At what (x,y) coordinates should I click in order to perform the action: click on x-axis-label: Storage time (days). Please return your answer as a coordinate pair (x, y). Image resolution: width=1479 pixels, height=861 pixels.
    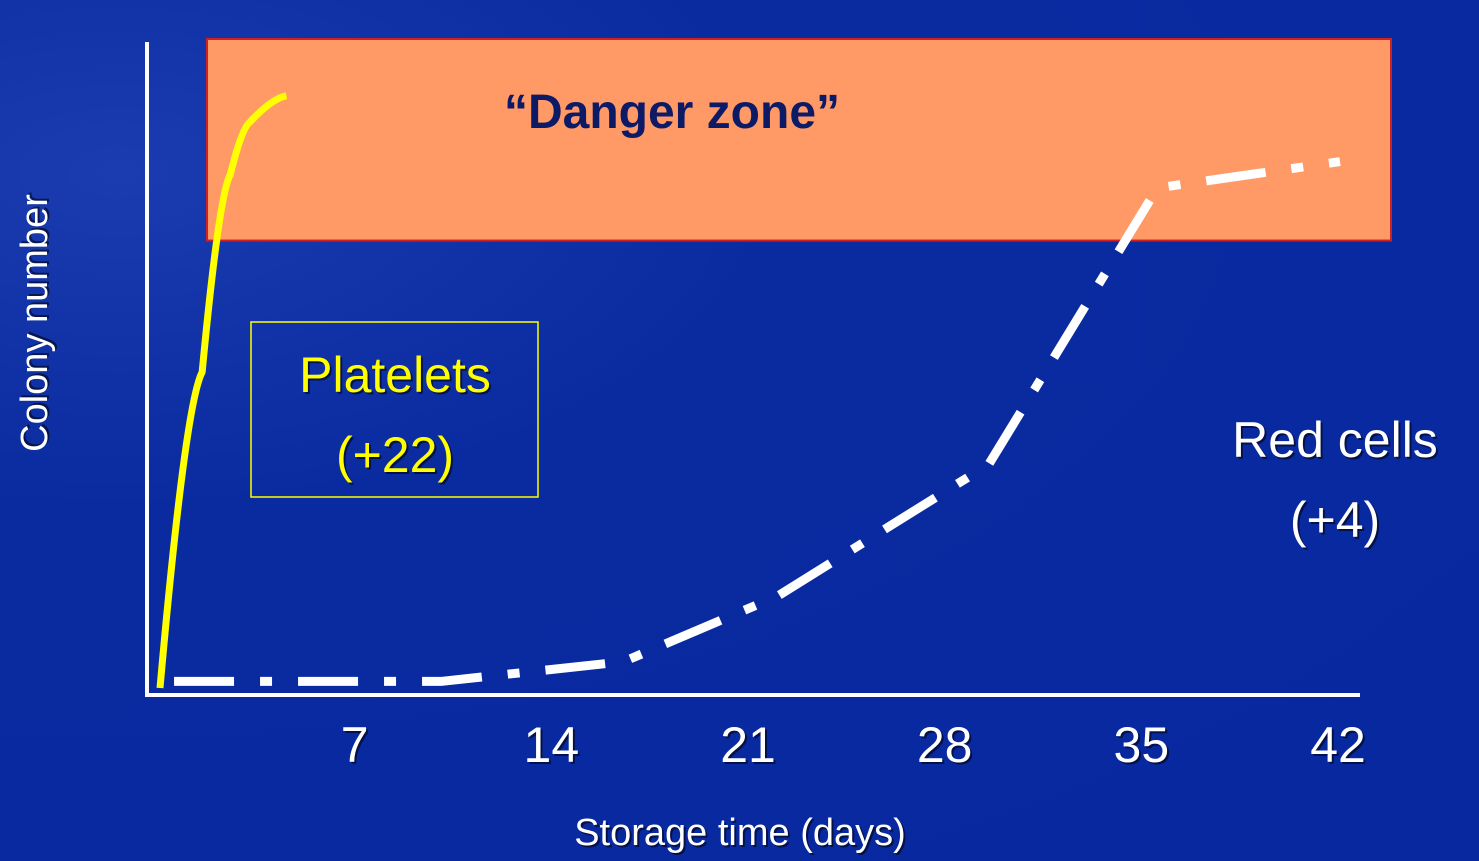
    Looking at the image, I should click on (740, 833).